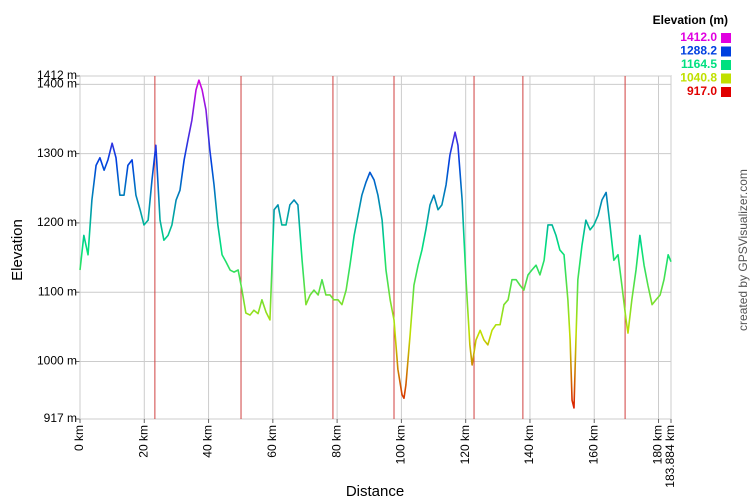 This screenshot has height=500, width=750. I want to click on legend-label: 917.0, so click(702, 91).